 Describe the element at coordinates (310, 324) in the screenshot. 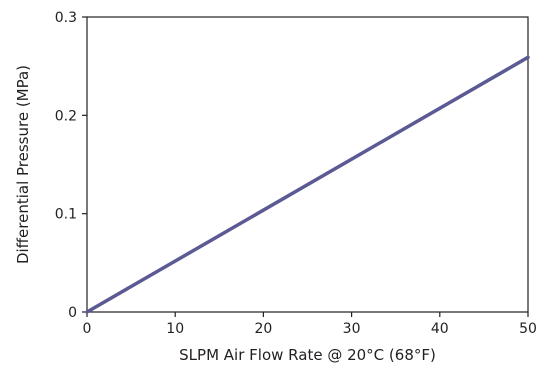

I see `x-axis-ticks: 0 10 20 30 40 50` at that location.